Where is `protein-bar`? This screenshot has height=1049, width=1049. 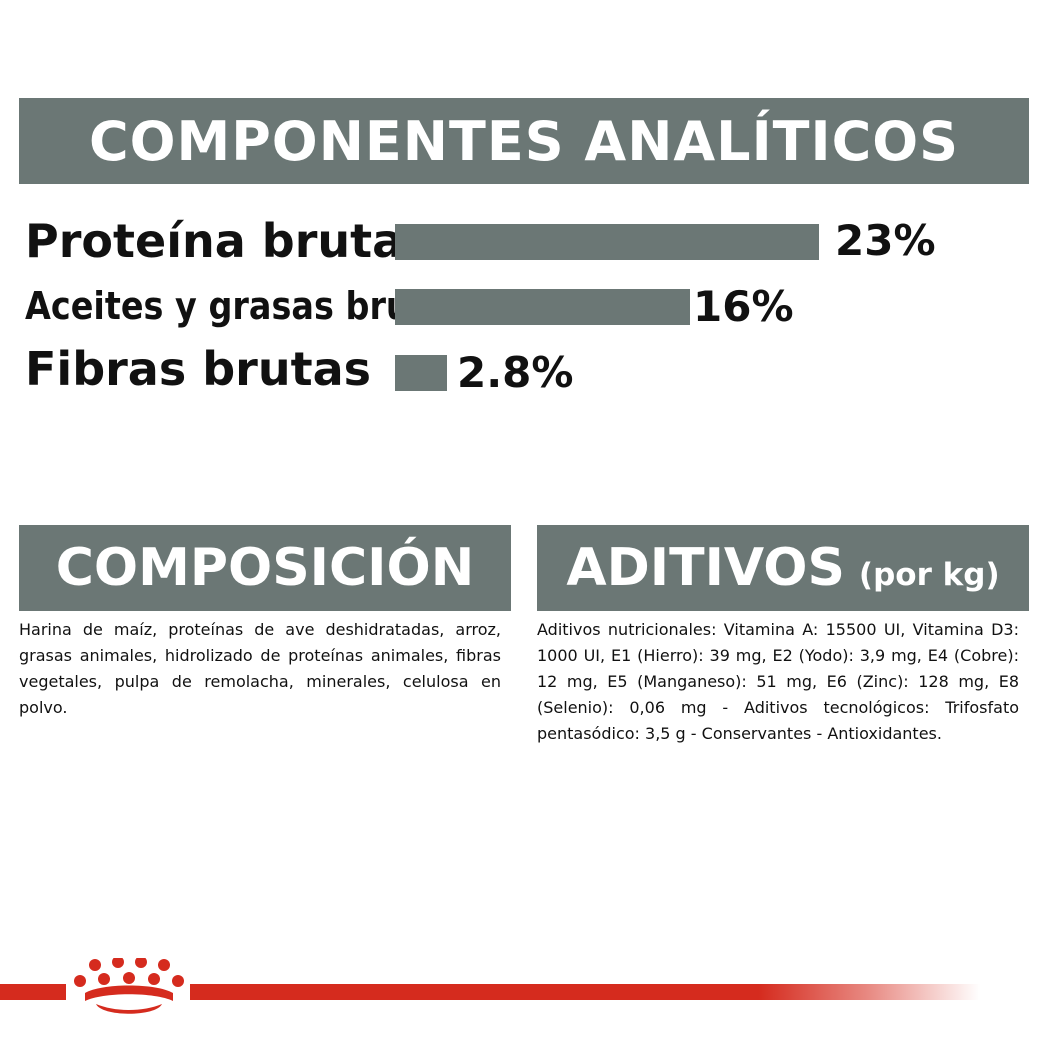
protein-bar is located at coordinates (607, 242).